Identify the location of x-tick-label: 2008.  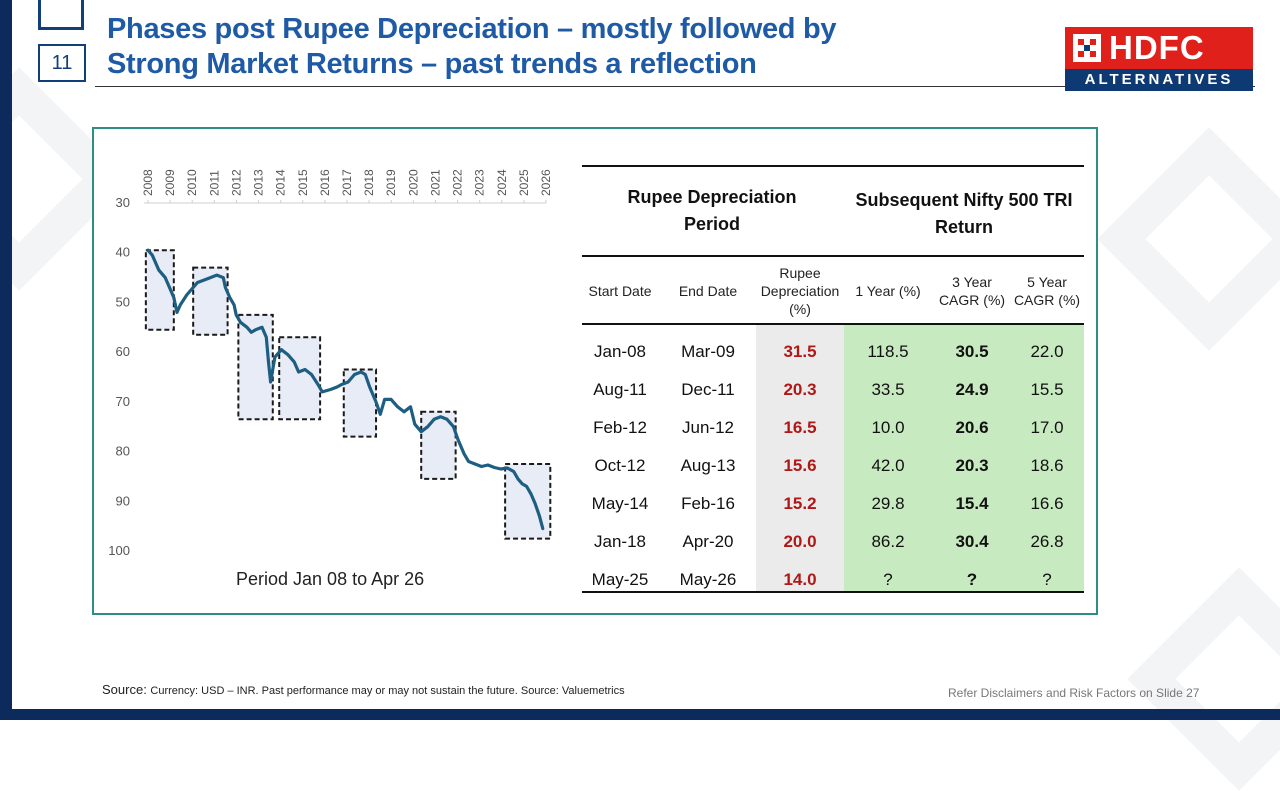
(148, 182).